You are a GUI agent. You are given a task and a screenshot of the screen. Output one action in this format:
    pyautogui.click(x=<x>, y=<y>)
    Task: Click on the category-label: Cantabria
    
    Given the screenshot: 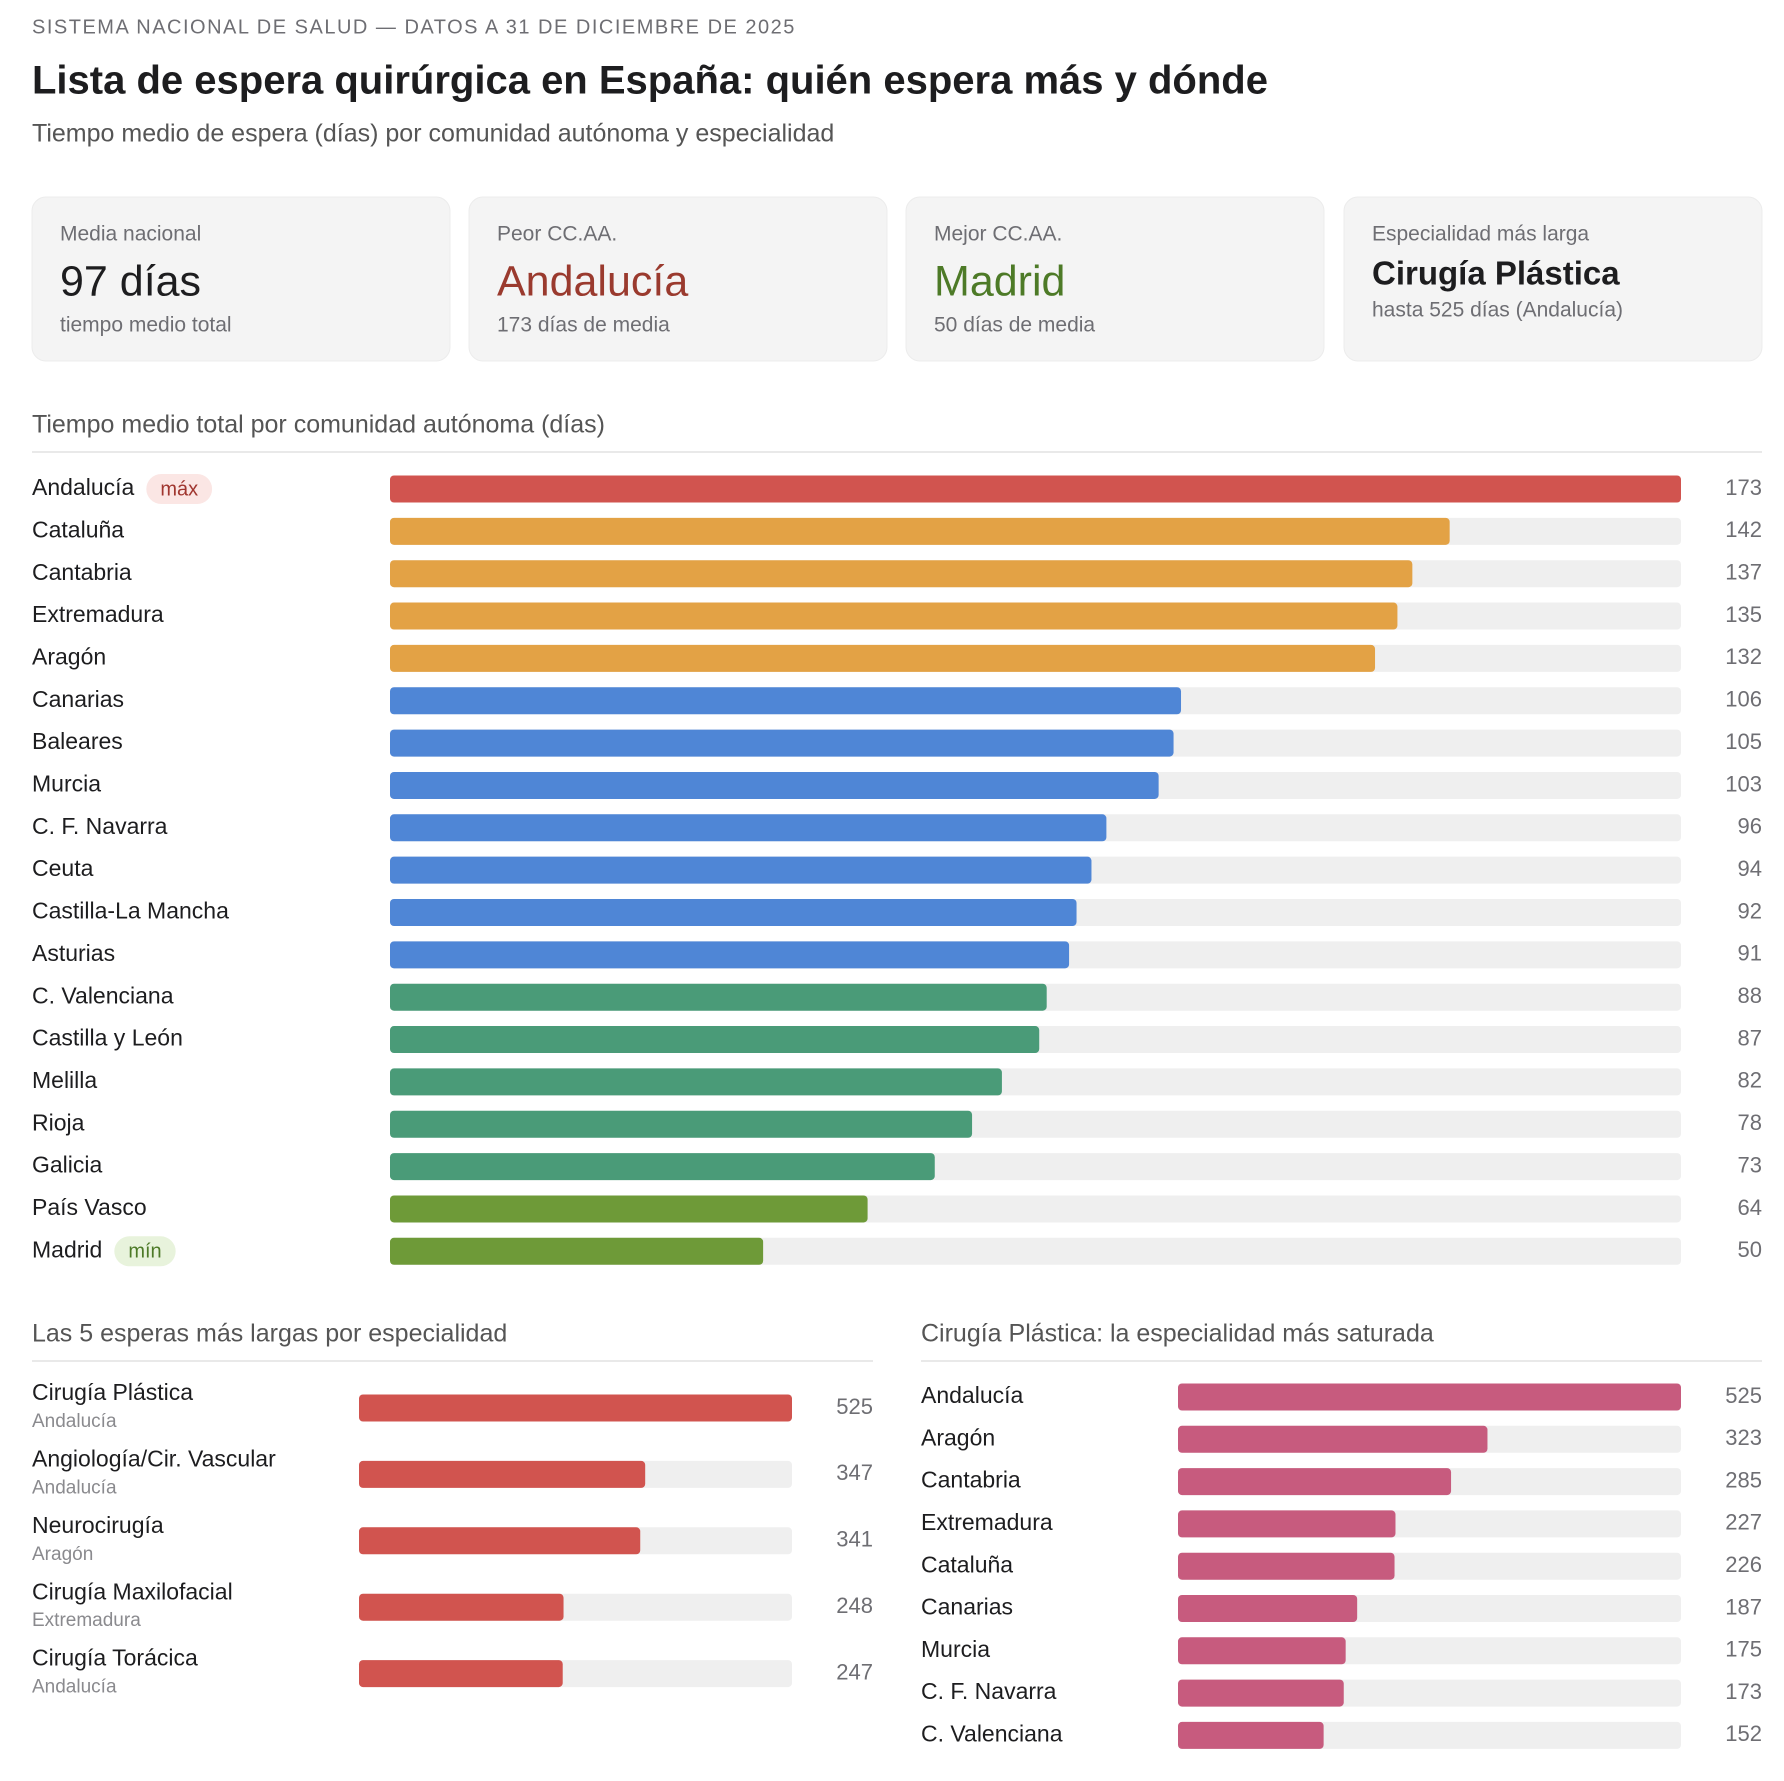 What is the action you would take?
    pyautogui.click(x=971, y=1480)
    